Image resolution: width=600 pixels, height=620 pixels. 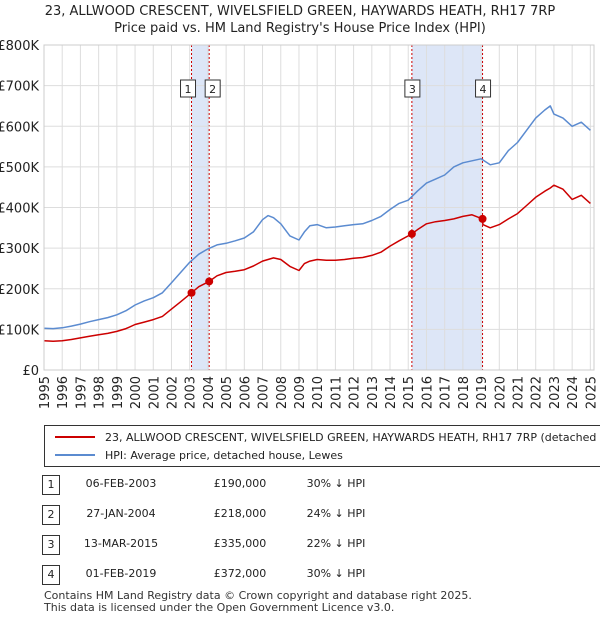 I want to click on sale-label-number: 2, so click(x=212, y=89).